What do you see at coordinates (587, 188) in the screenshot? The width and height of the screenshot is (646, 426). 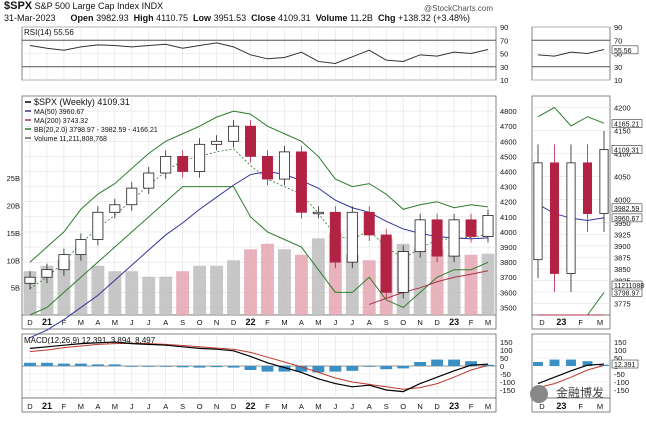 I see `zoom-candle-body` at bounding box center [587, 188].